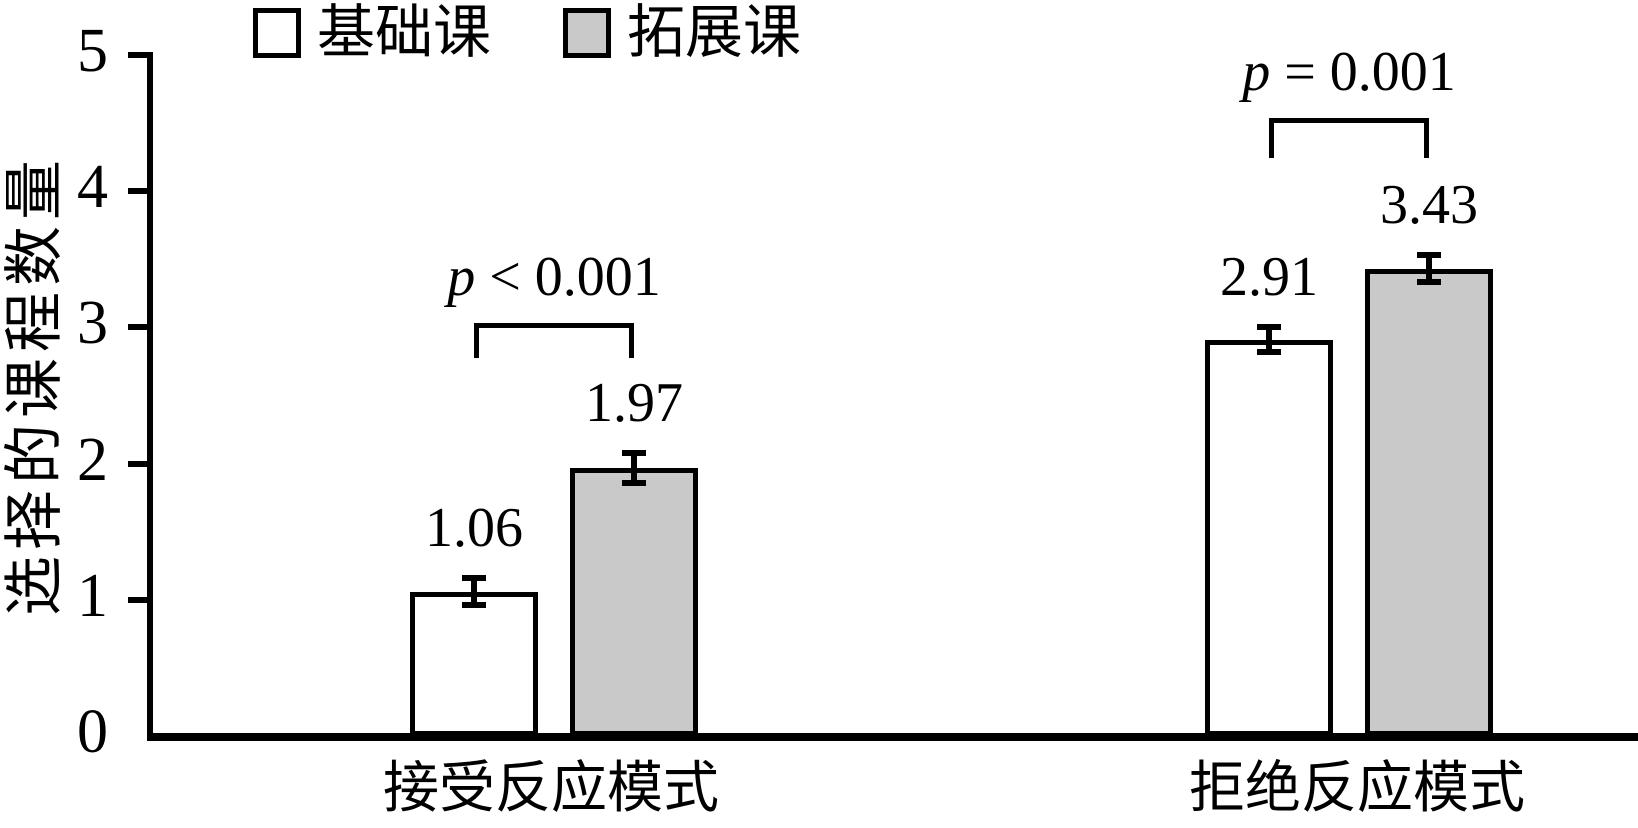 The image size is (1638, 828). Describe the element at coordinates (892, 737) in the screenshot. I see `x-axis-line` at that location.